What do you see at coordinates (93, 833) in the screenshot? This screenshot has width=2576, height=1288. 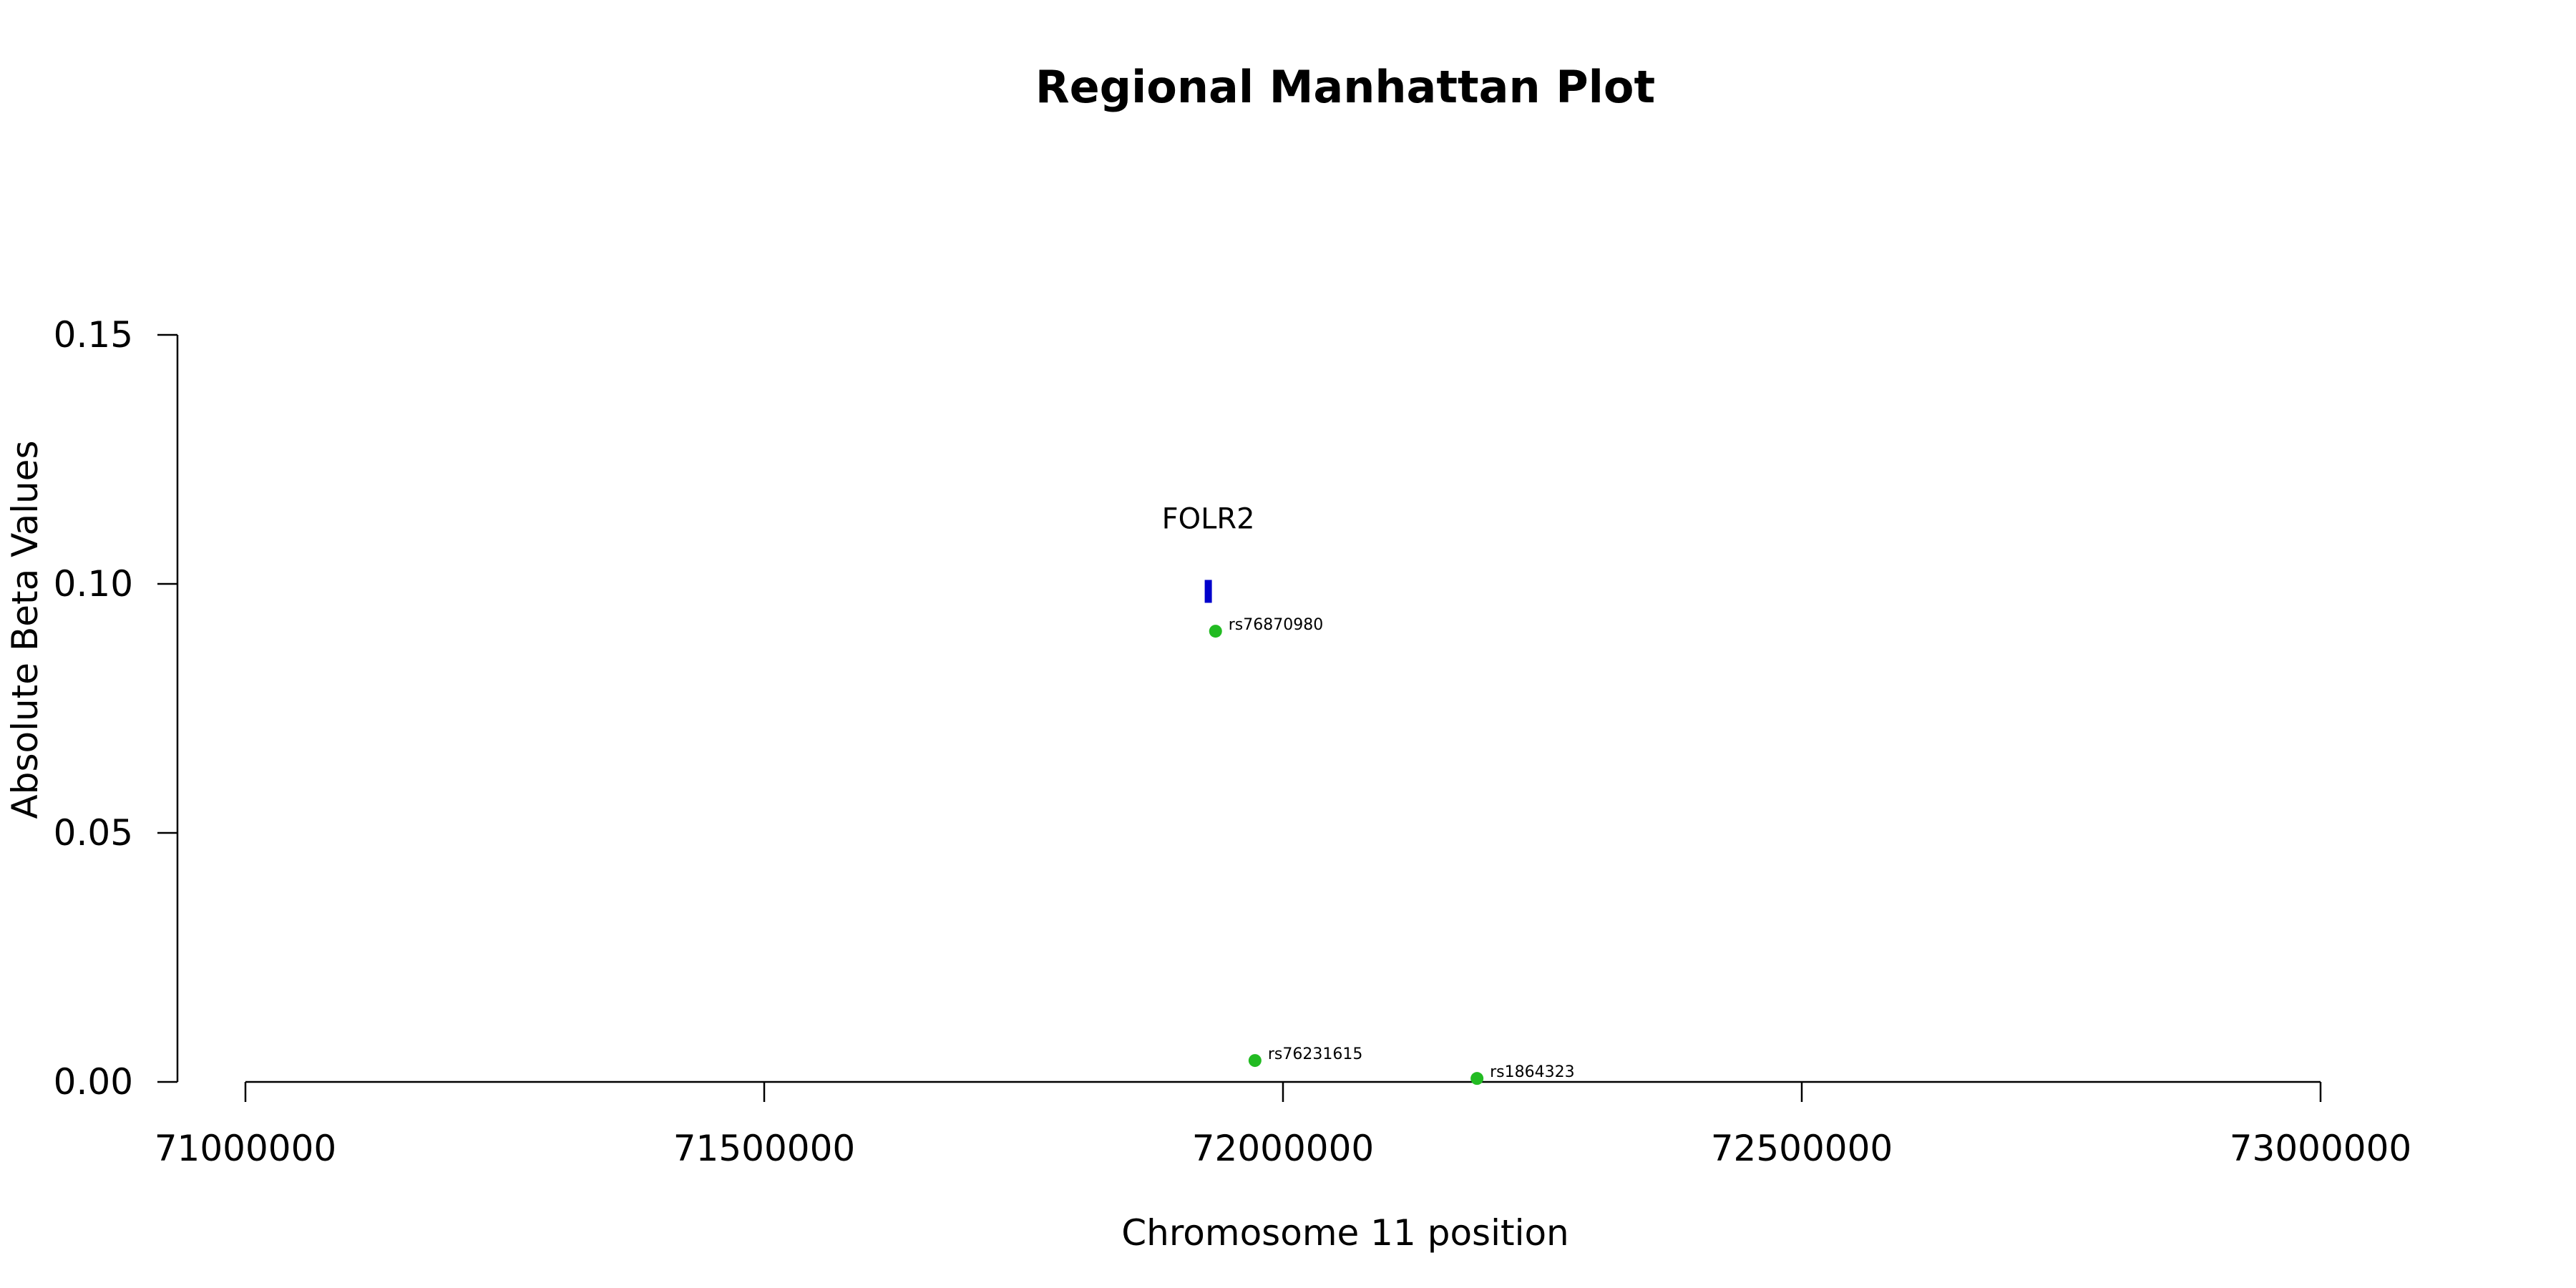 I see `y-tick-label: 0.05` at bounding box center [93, 833].